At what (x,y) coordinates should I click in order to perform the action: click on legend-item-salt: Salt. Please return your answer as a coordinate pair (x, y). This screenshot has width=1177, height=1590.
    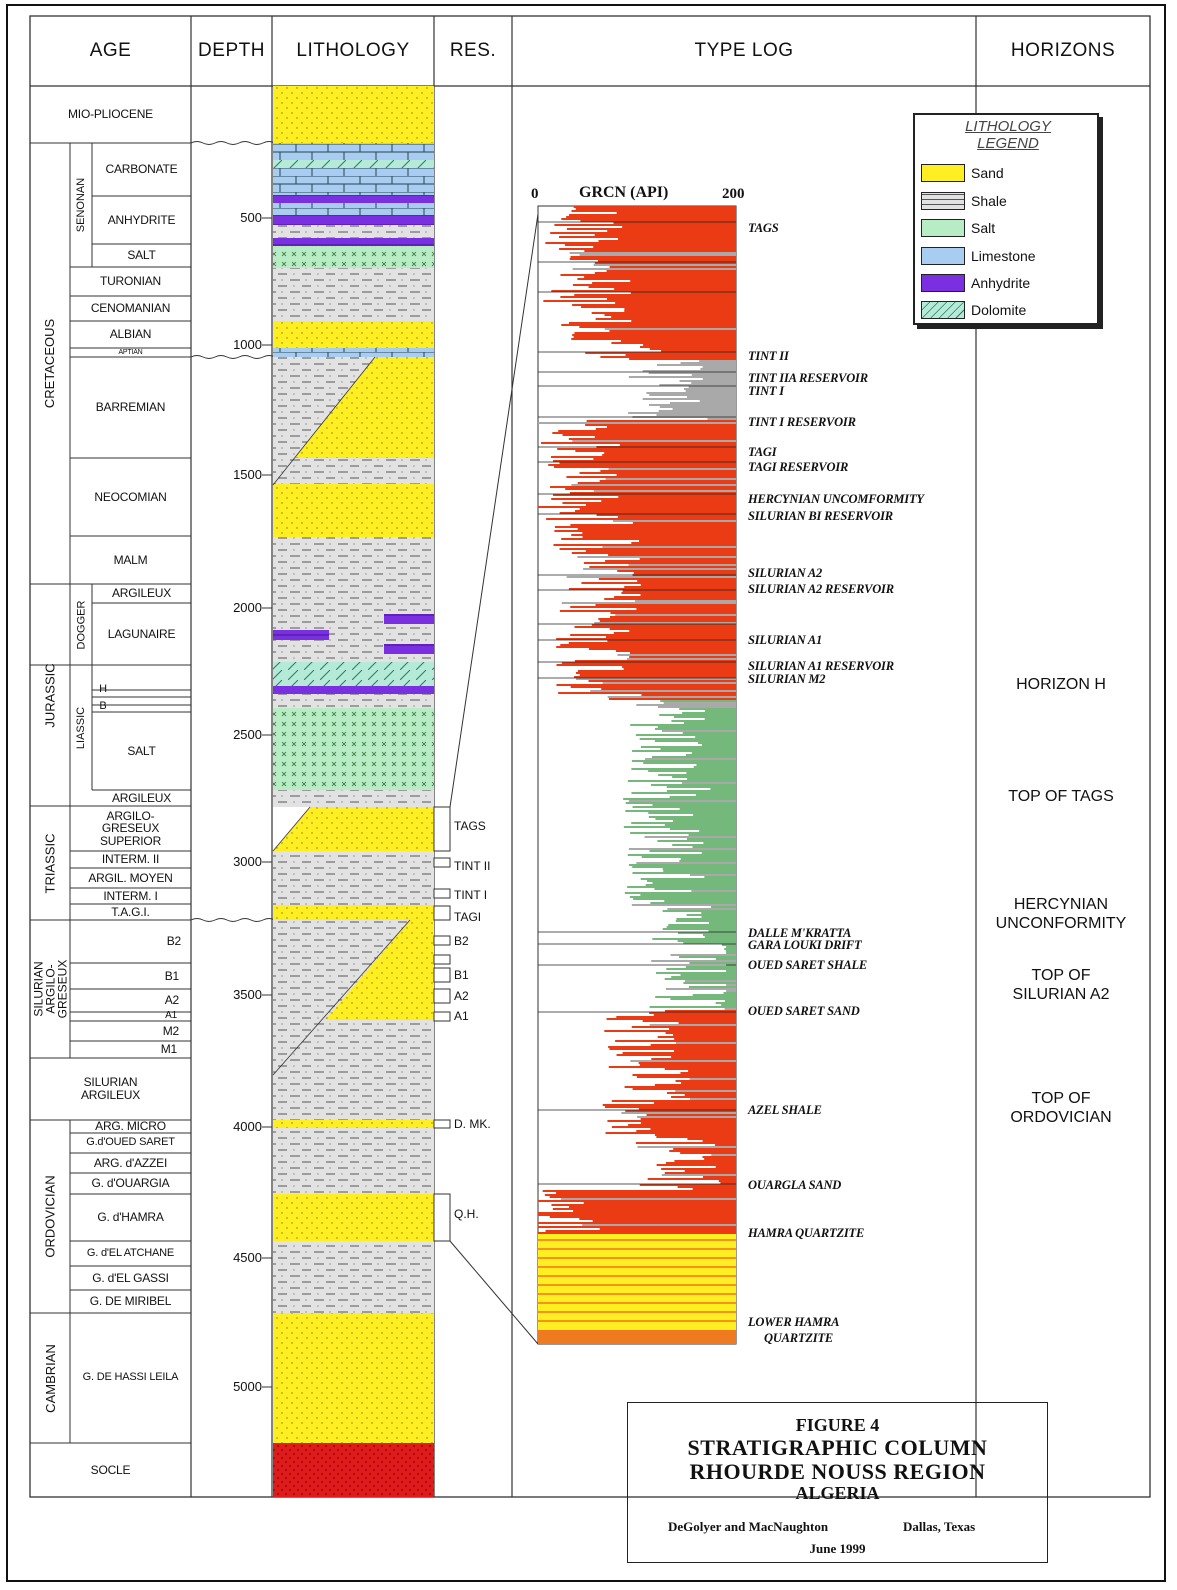
    Looking at the image, I should click on (958, 228).